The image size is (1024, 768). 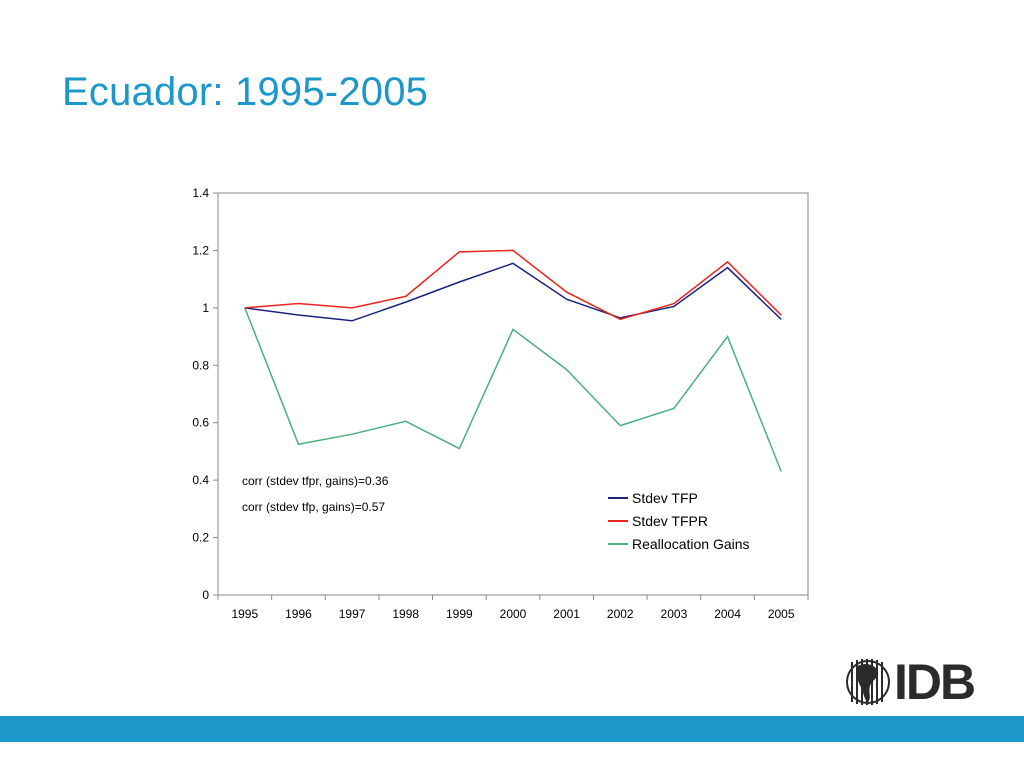 What do you see at coordinates (200, 423) in the screenshot?
I see `y-tick-label: 0.6` at bounding box center [200, 423].